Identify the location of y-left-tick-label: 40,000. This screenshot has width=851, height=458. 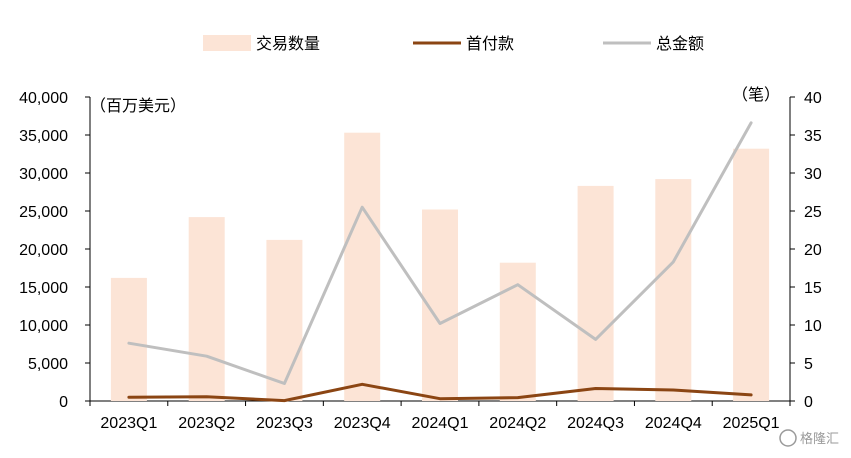
(43, 98).